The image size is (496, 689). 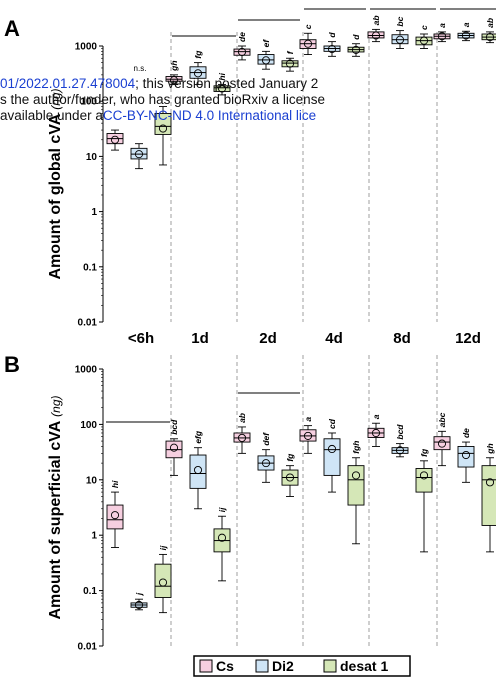 I want to click on category-label-12d: 12d, so click(x=468, y=338).